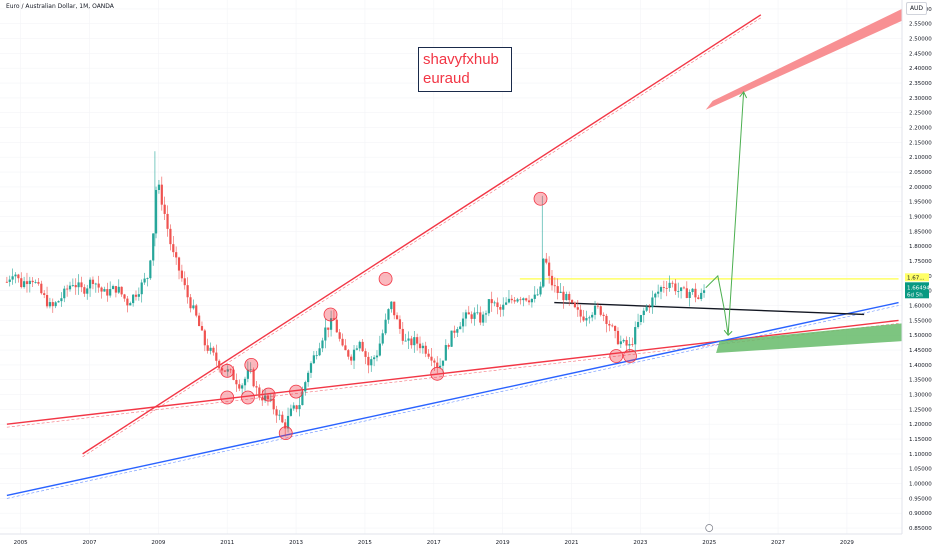 This screenshot has height=550, width=932. I want to click on time-tick-label: 2027, so click(778, 543).